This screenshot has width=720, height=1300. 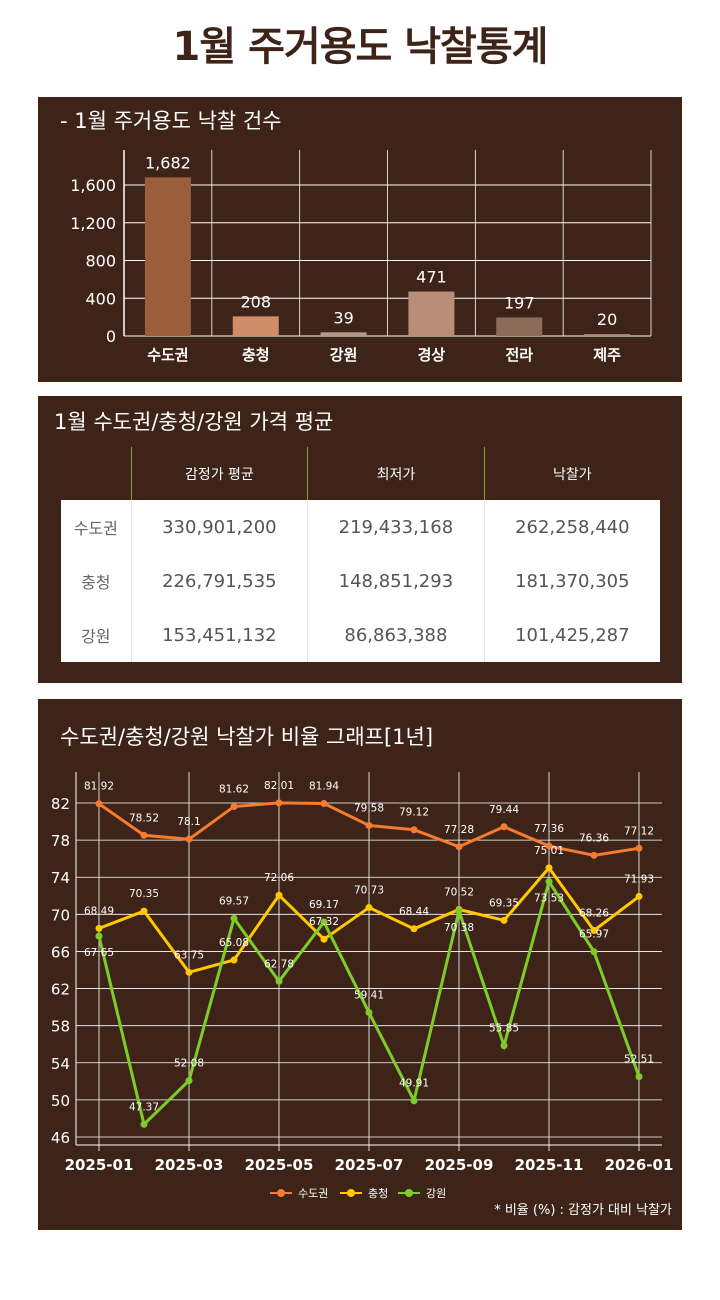 What do you see at coordinates (60, 952) in the screenshot?
I see `y-tick-label: 66` at bounding box center [60, 952].